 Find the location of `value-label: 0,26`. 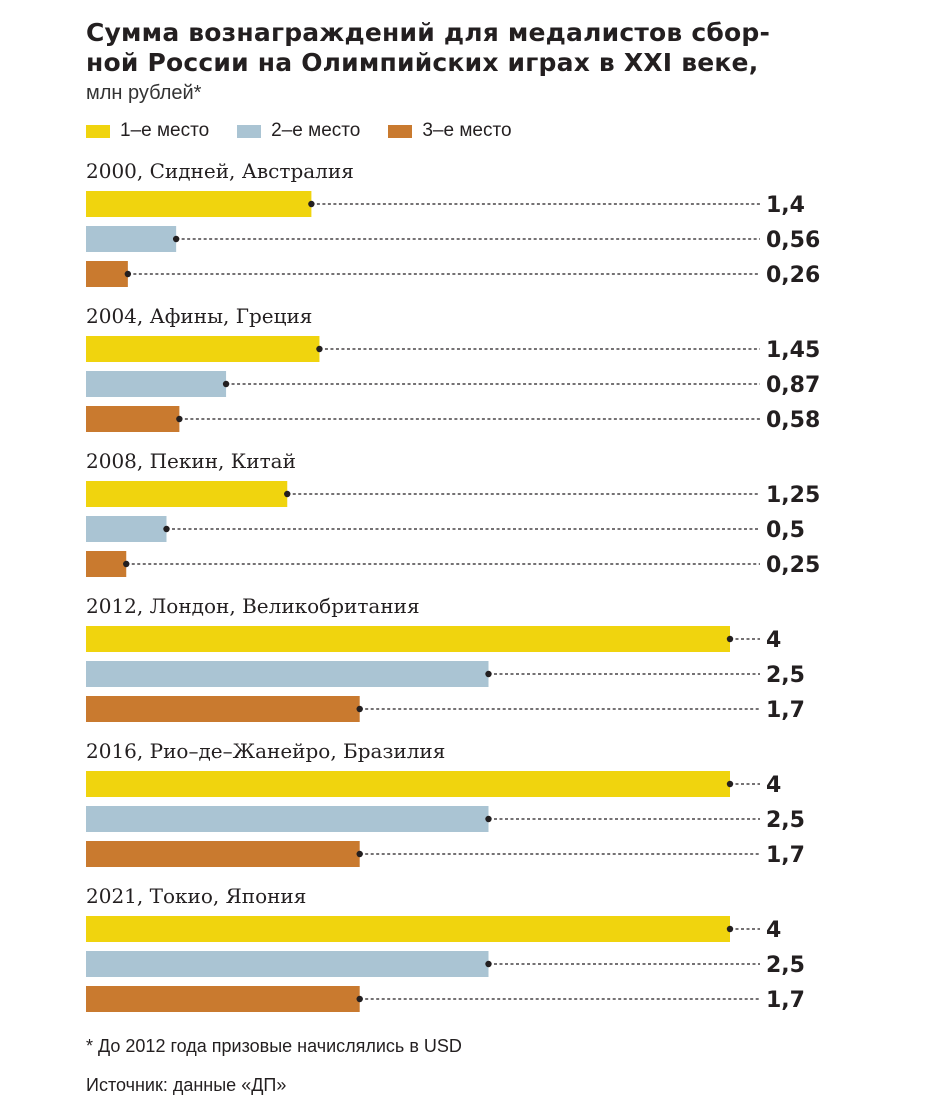

value-label: 0,26 is located at coordinates (793, 275).